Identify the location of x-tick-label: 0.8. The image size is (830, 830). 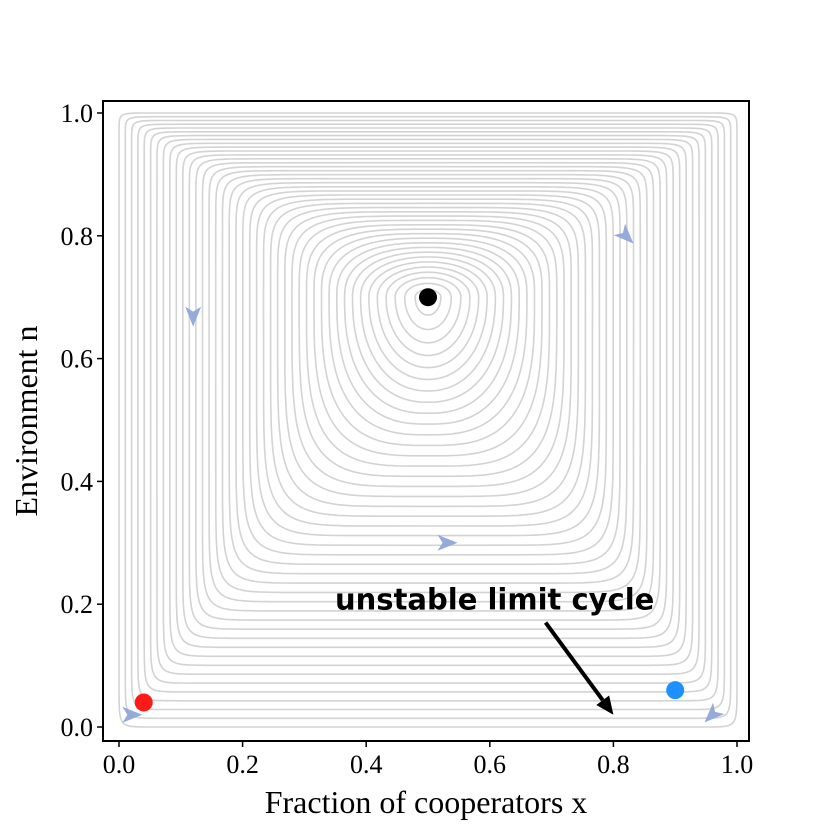
(613, 764).